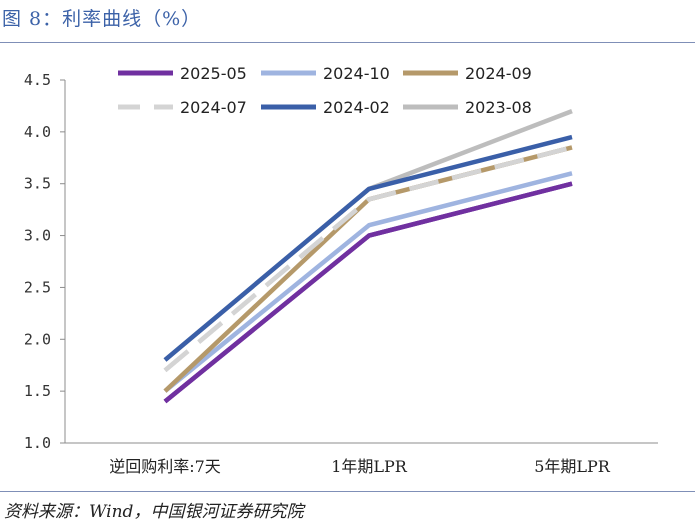 Image resolution: width=695 pixels, height=525 pixels. What do you see at coordinates (44, 261) in the screenshot?
I see `y-axis-ticks: 1.0 1.5 2.0 2.5 3.0 3.5 4.0 4.5` at bounding box center [44, 261].